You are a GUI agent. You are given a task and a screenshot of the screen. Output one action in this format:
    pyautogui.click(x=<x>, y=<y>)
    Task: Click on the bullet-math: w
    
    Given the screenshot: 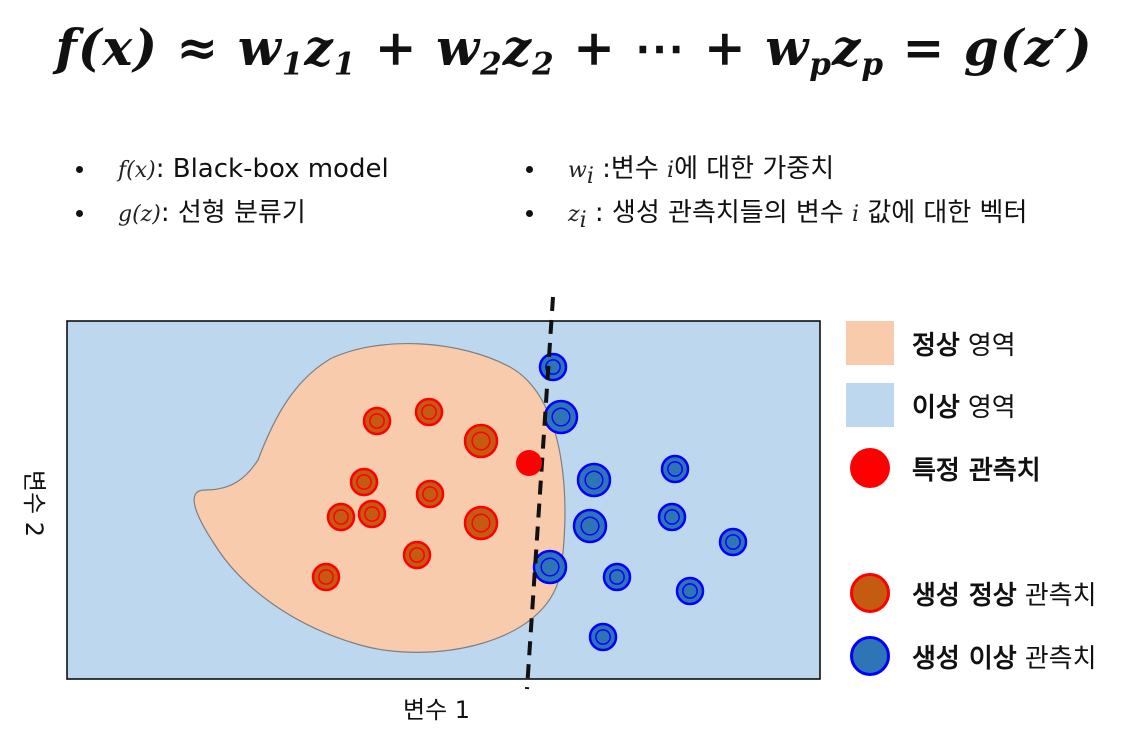 What is the action you would take?
    pyautogui.click(x=577, y=170)
    